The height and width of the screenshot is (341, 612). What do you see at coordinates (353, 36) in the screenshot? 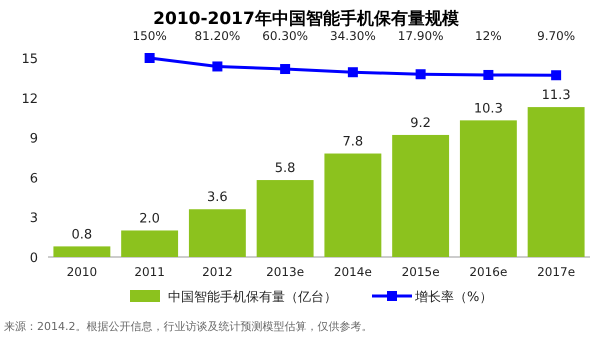
I see `data-label: 34.30%` at bounding box center [353, 36].